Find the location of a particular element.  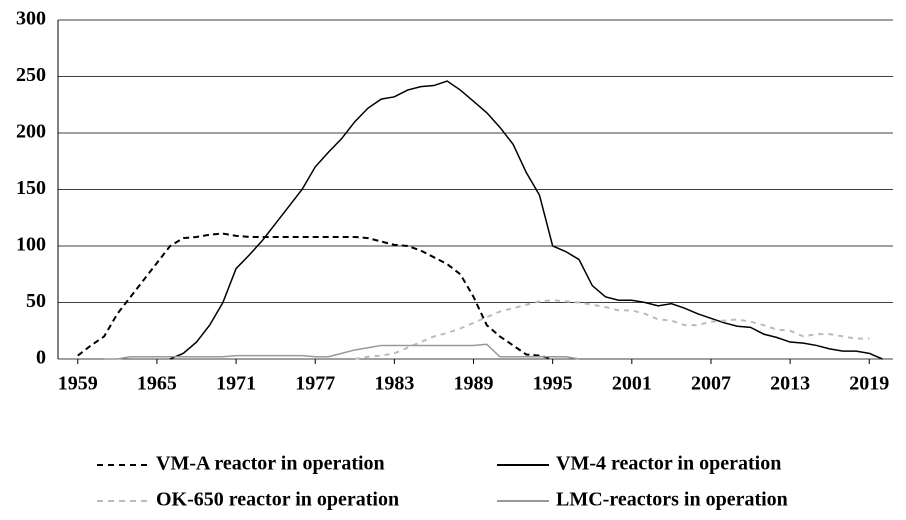

x-tick-label: 2007 is located at coordinates (711, 384).